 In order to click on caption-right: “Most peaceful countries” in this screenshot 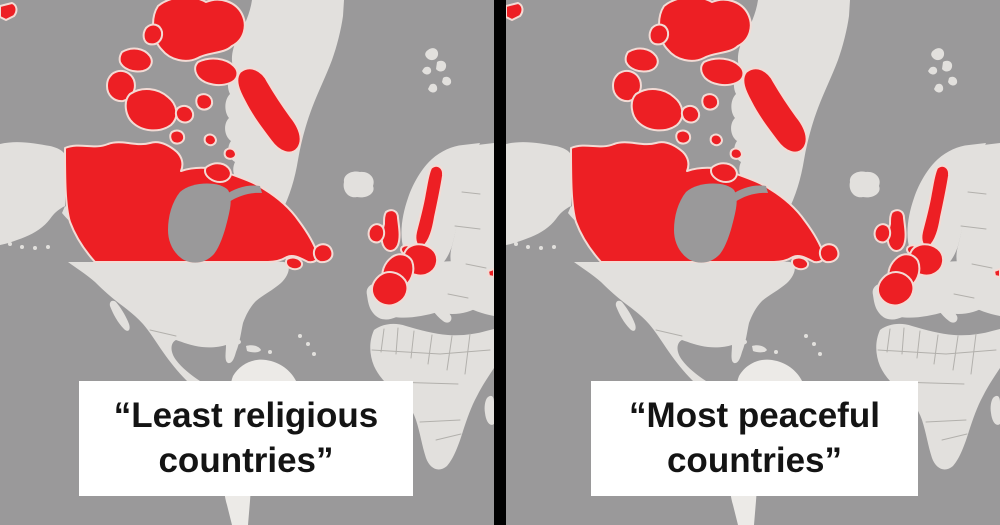, I will do `click(754, 438)`.